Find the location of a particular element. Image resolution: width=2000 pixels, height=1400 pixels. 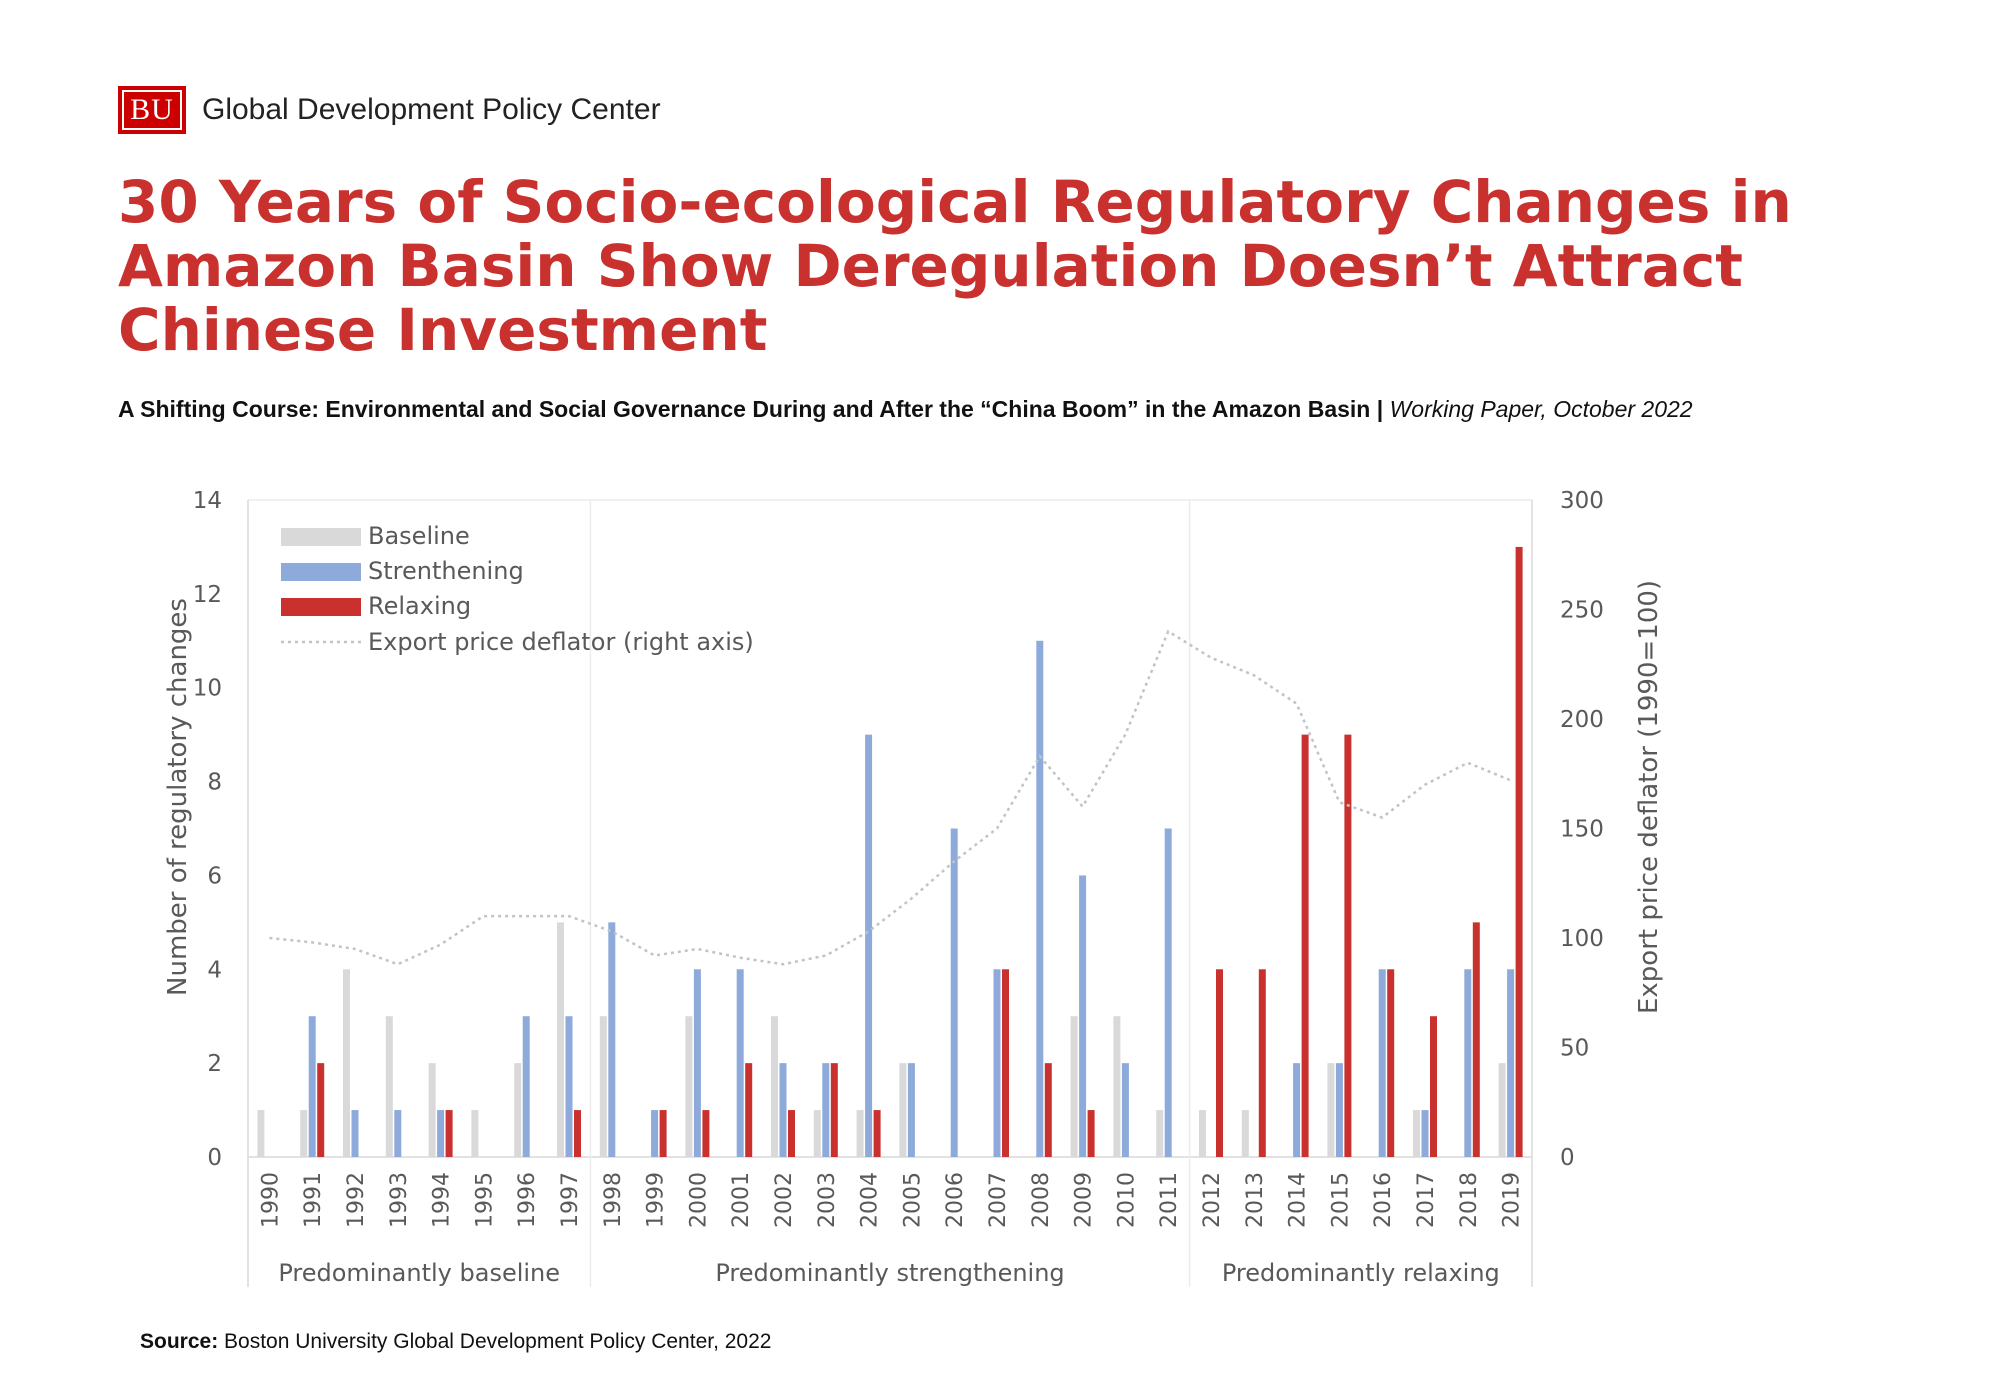

period-label: Predominantly baseline is located at coordinates (419, 1273).